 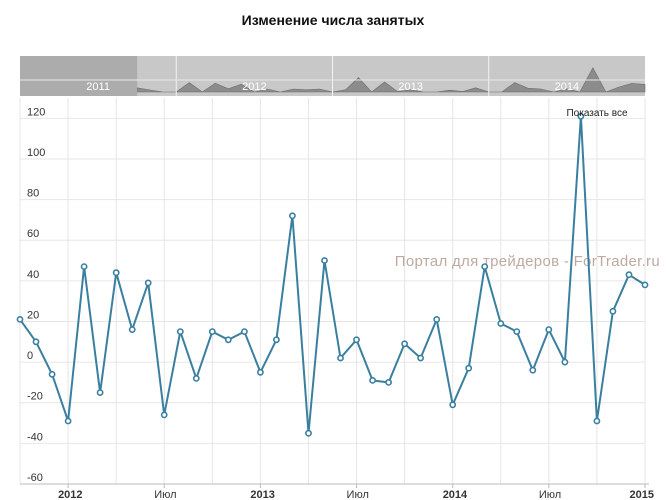 I want to click on x-tick-label: 2014, so click(x=455, y=494).